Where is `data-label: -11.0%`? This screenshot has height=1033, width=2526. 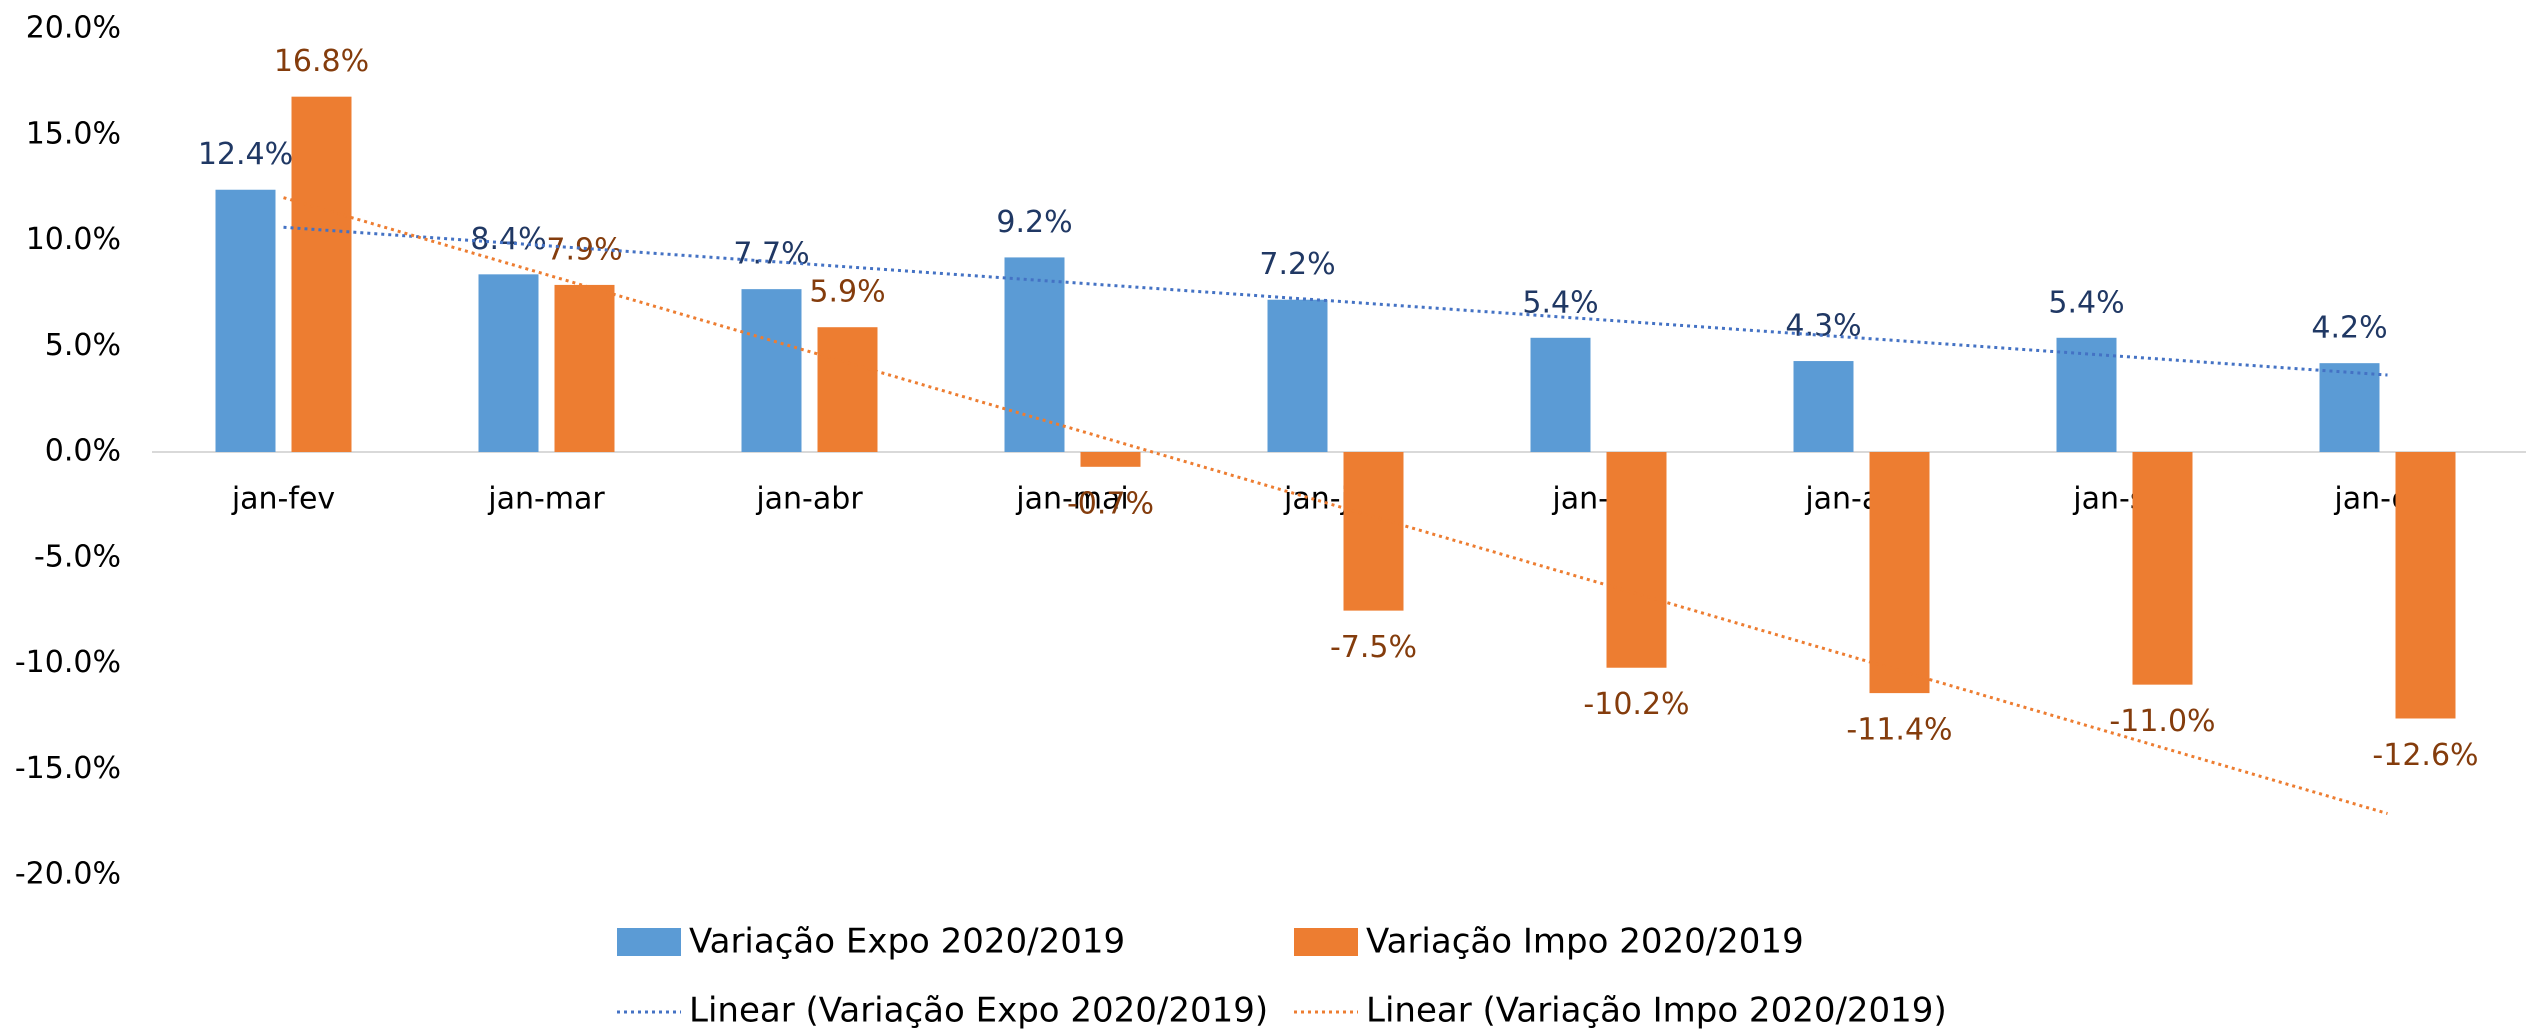 data-label: -11.0% is located at coordinates (2162, 721).